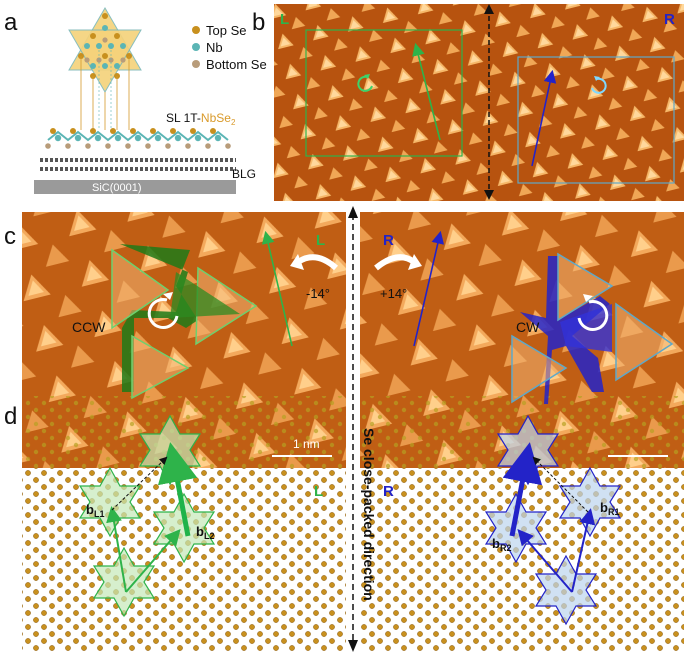 The width and height of the screenshot is (685, 654). Describe the element at coordinates (367, 76) in the screenshot. I see `b-ccw-arrowhead` at that location.